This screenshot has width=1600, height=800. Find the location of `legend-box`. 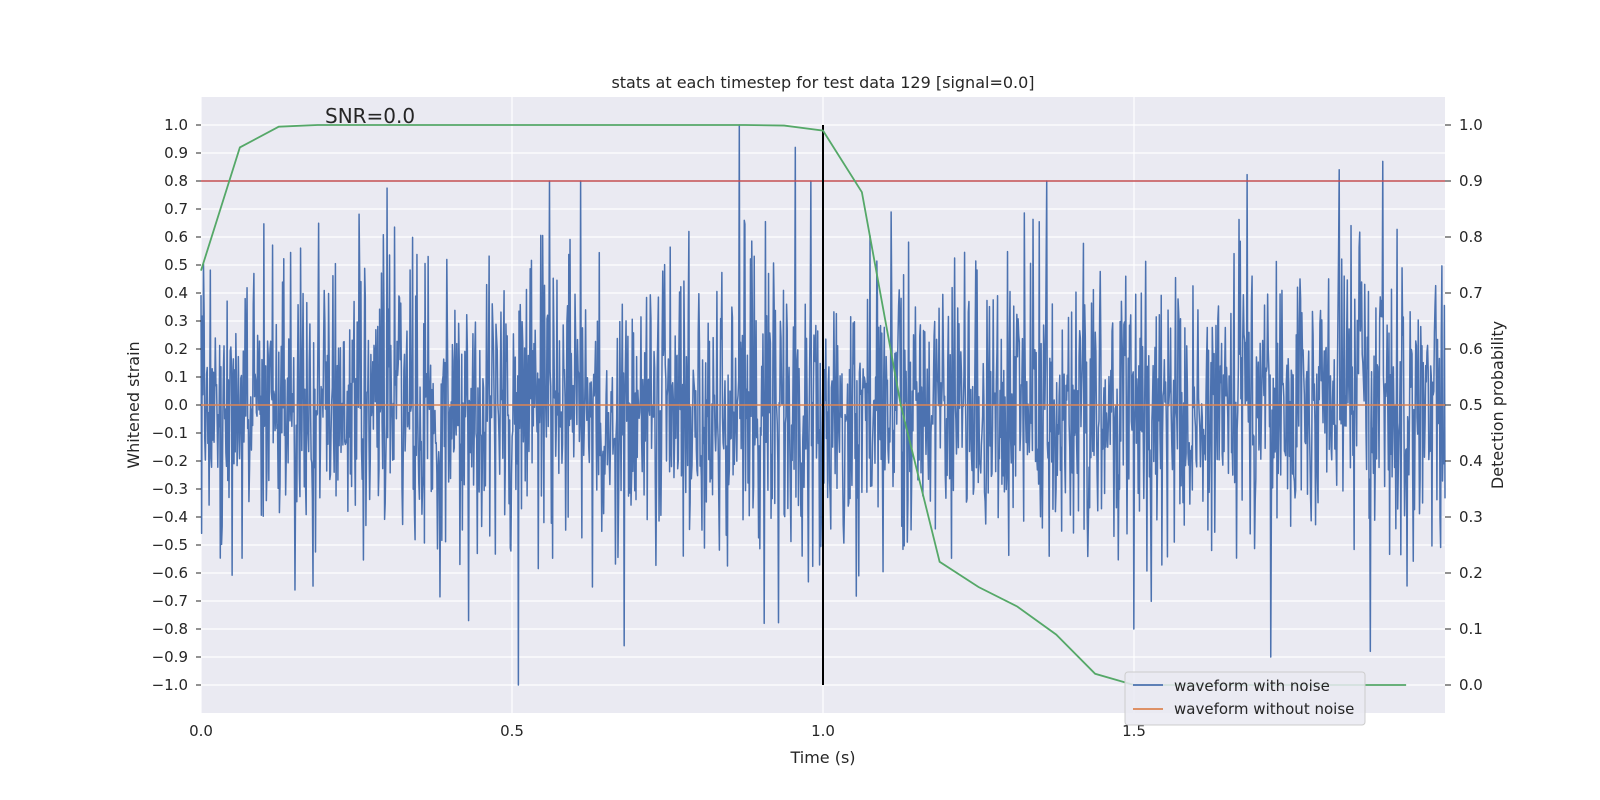

legend-box is located at coordinates (1245, 698).